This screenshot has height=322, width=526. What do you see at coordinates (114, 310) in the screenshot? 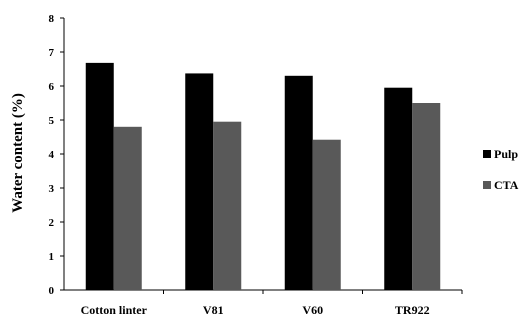
I see `x-tick-label: Cotton linter` at bounding box center [114, 310].